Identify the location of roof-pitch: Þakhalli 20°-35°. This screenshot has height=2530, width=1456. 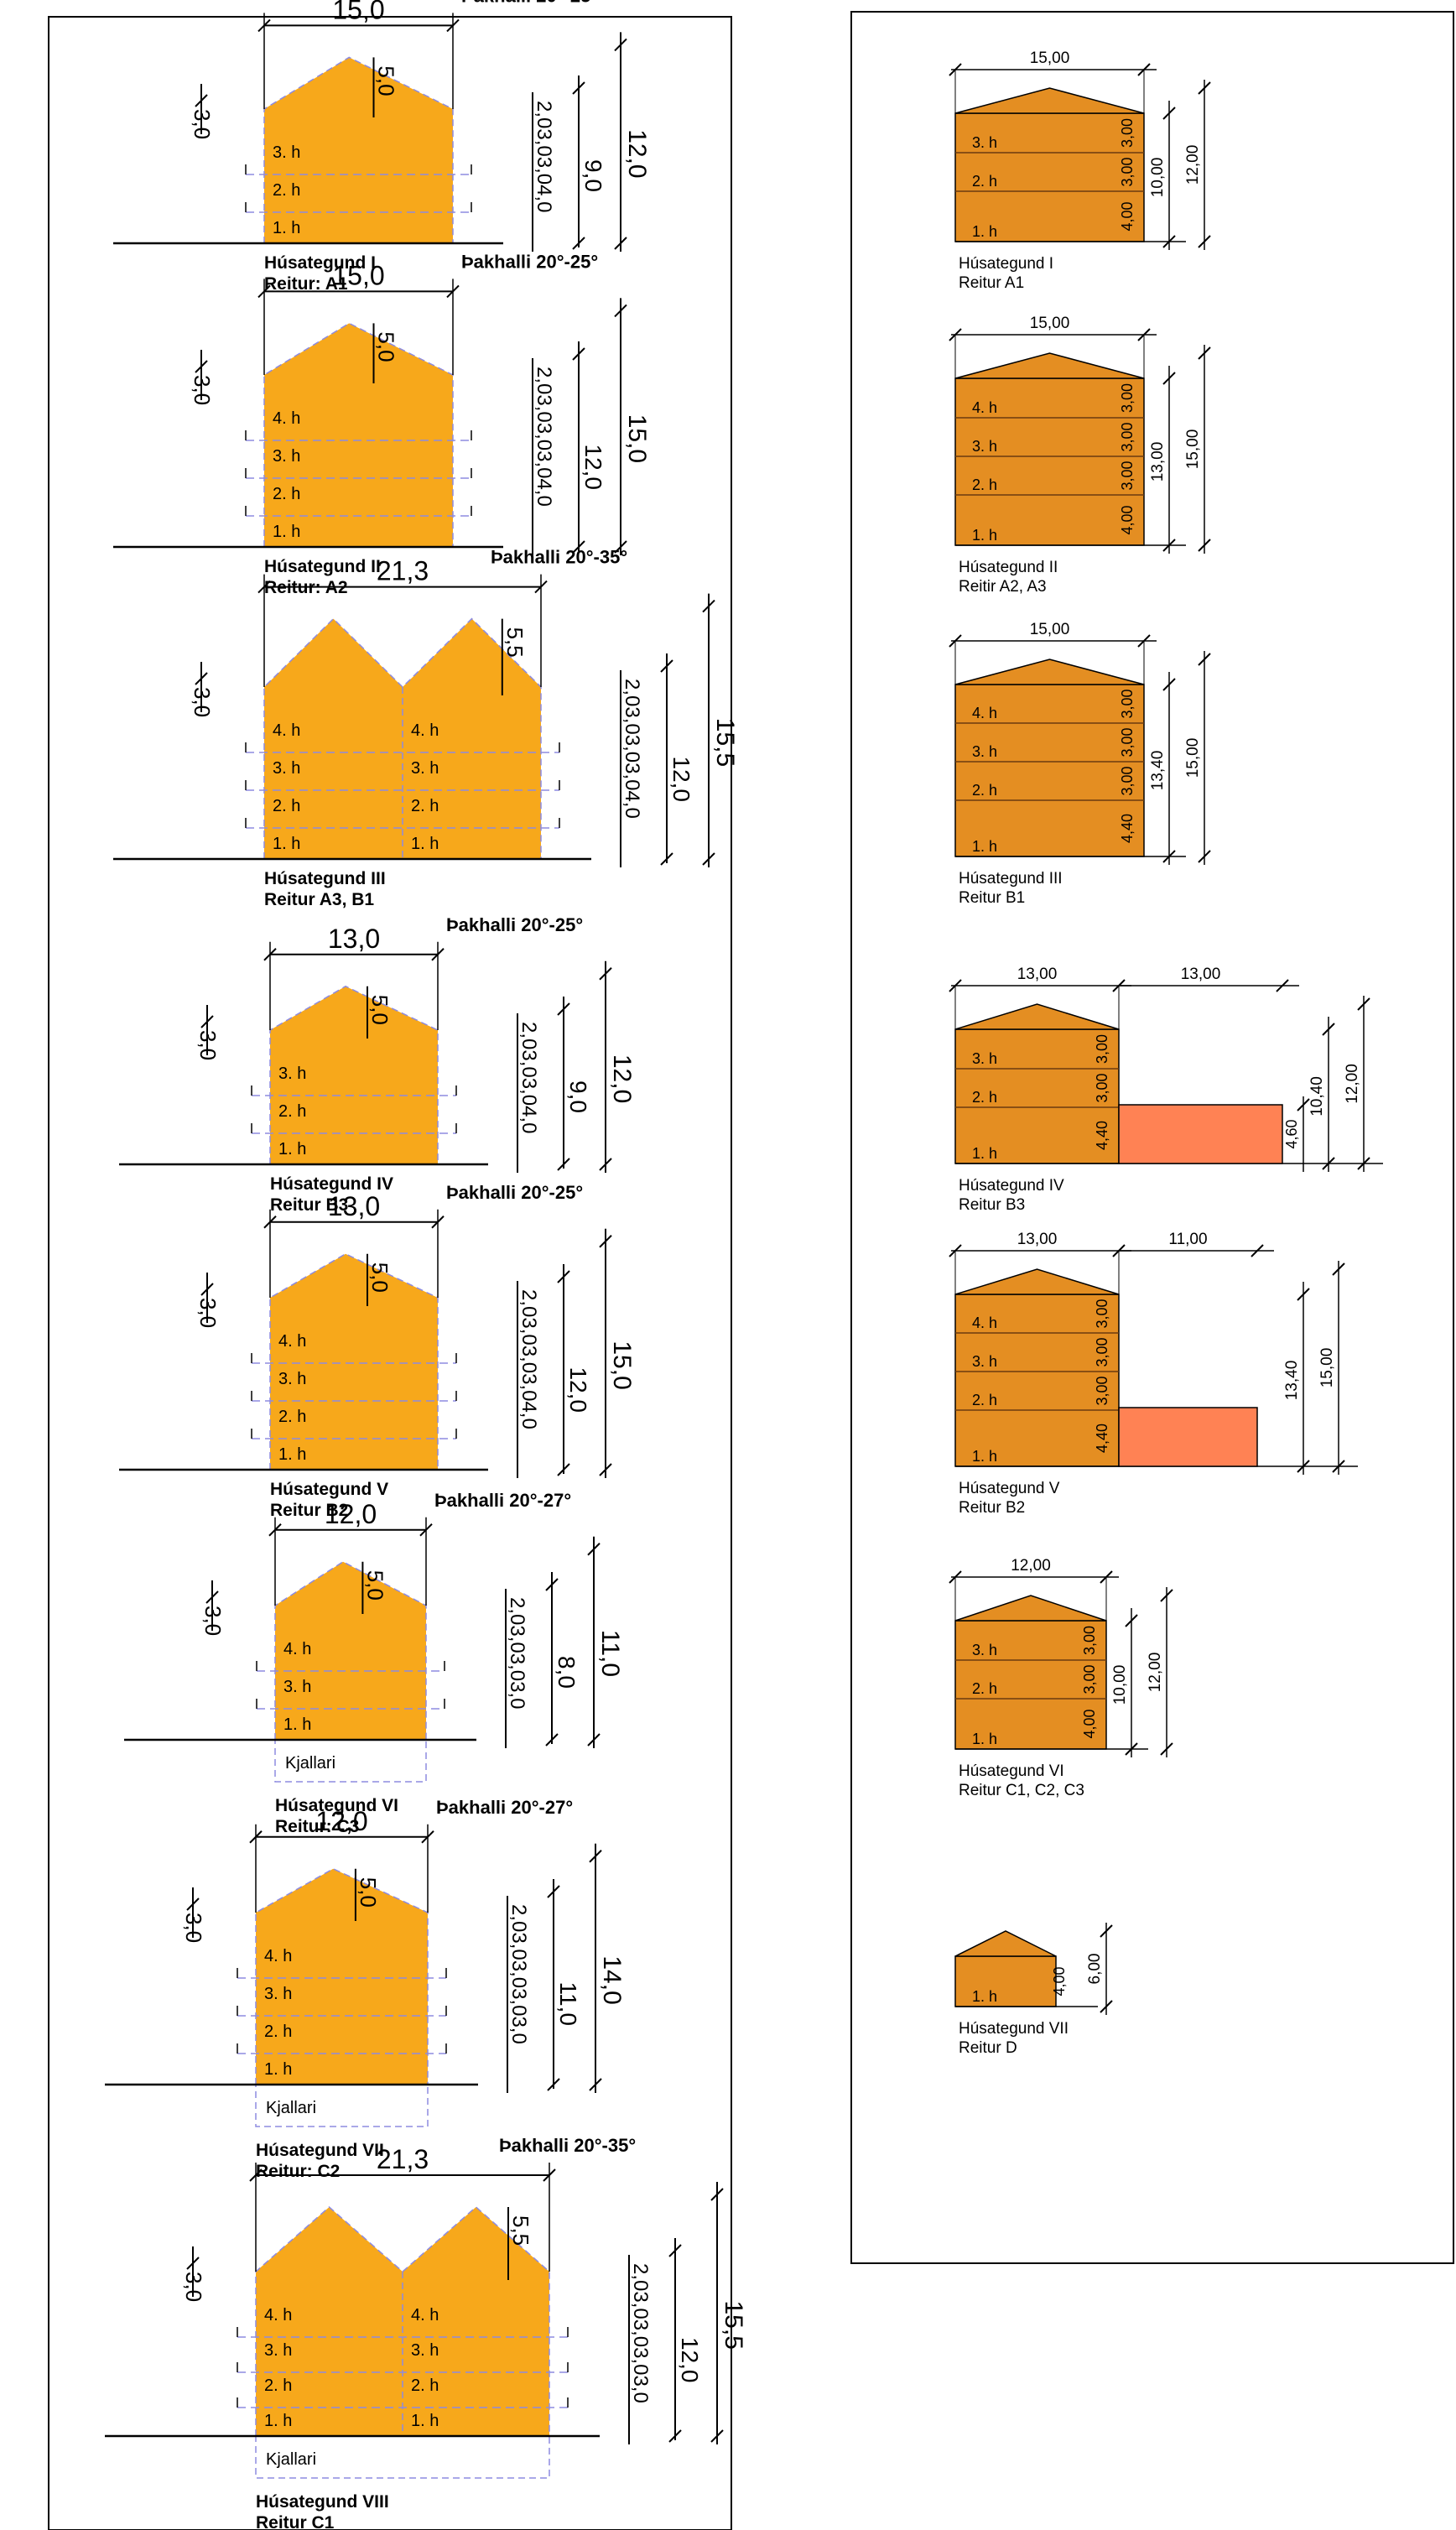
(559, 557).